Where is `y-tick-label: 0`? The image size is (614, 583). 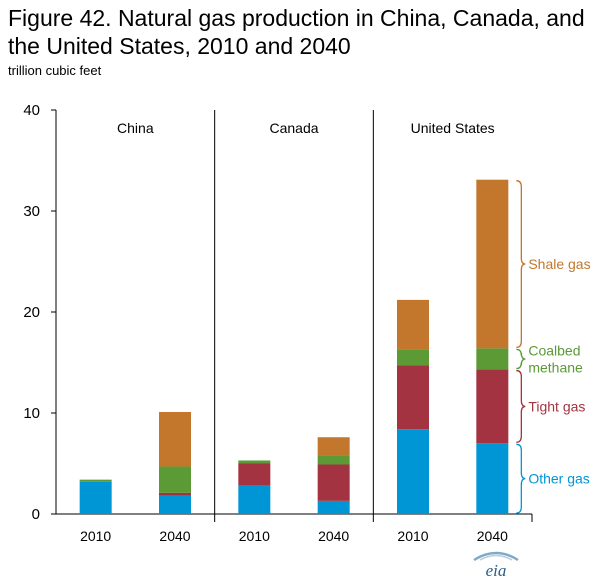 y-tick-label: 0 is located at coordinates (36, 514).